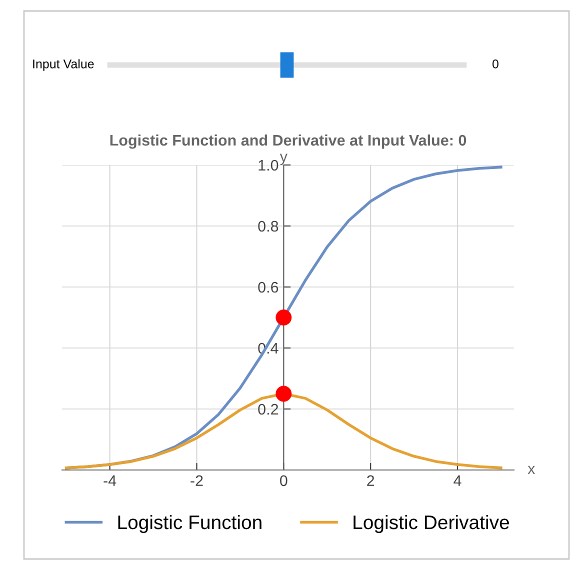  What do you see at coordinates (196, 480) in the screenshot?
I see `x-tick-label: -2` at bounding box center [196, 480].